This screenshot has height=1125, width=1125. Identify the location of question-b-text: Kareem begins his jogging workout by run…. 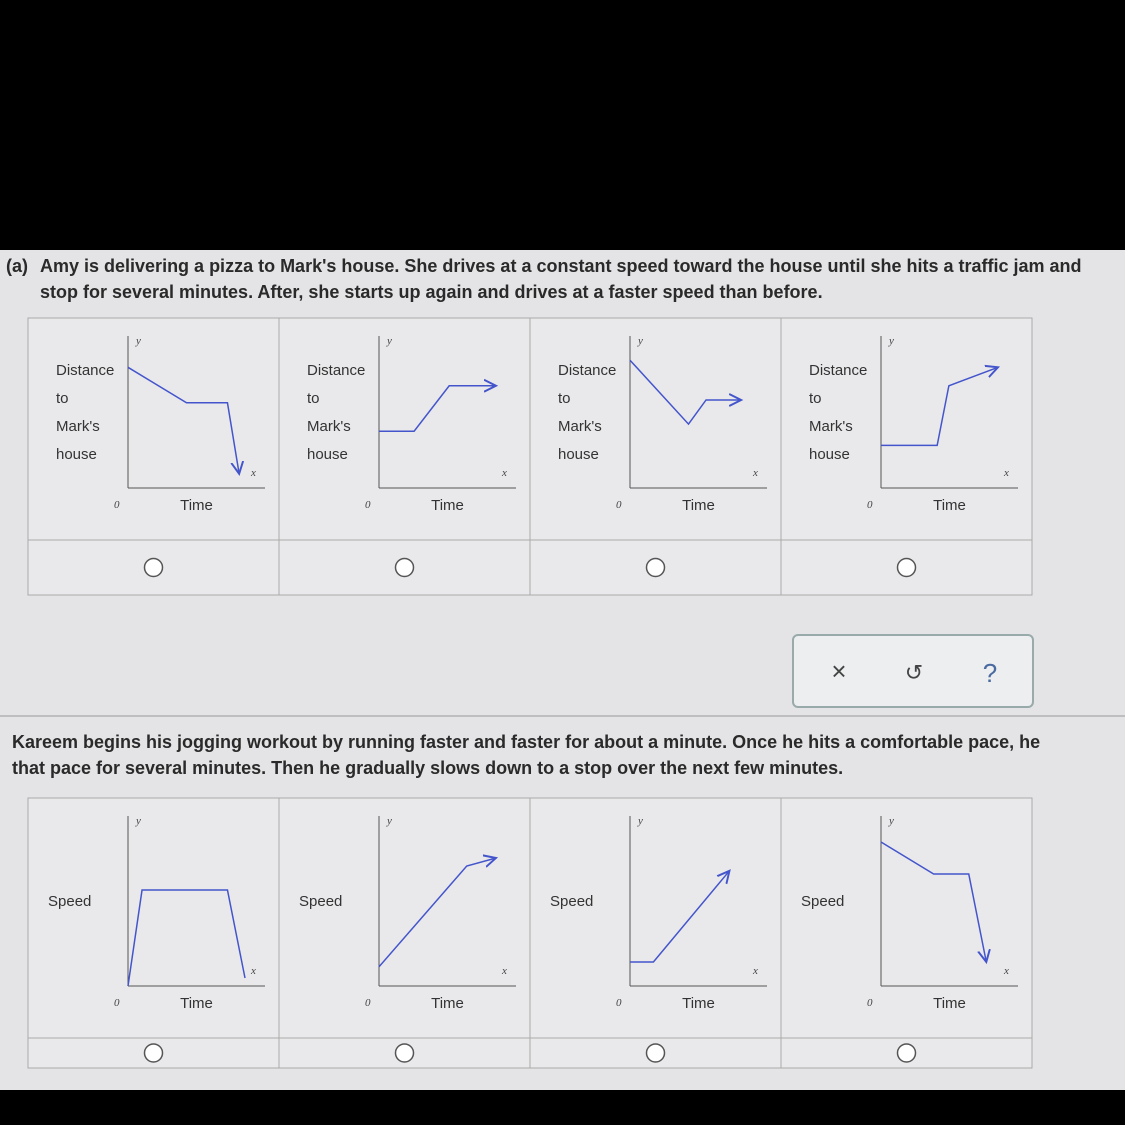
(526, 742).